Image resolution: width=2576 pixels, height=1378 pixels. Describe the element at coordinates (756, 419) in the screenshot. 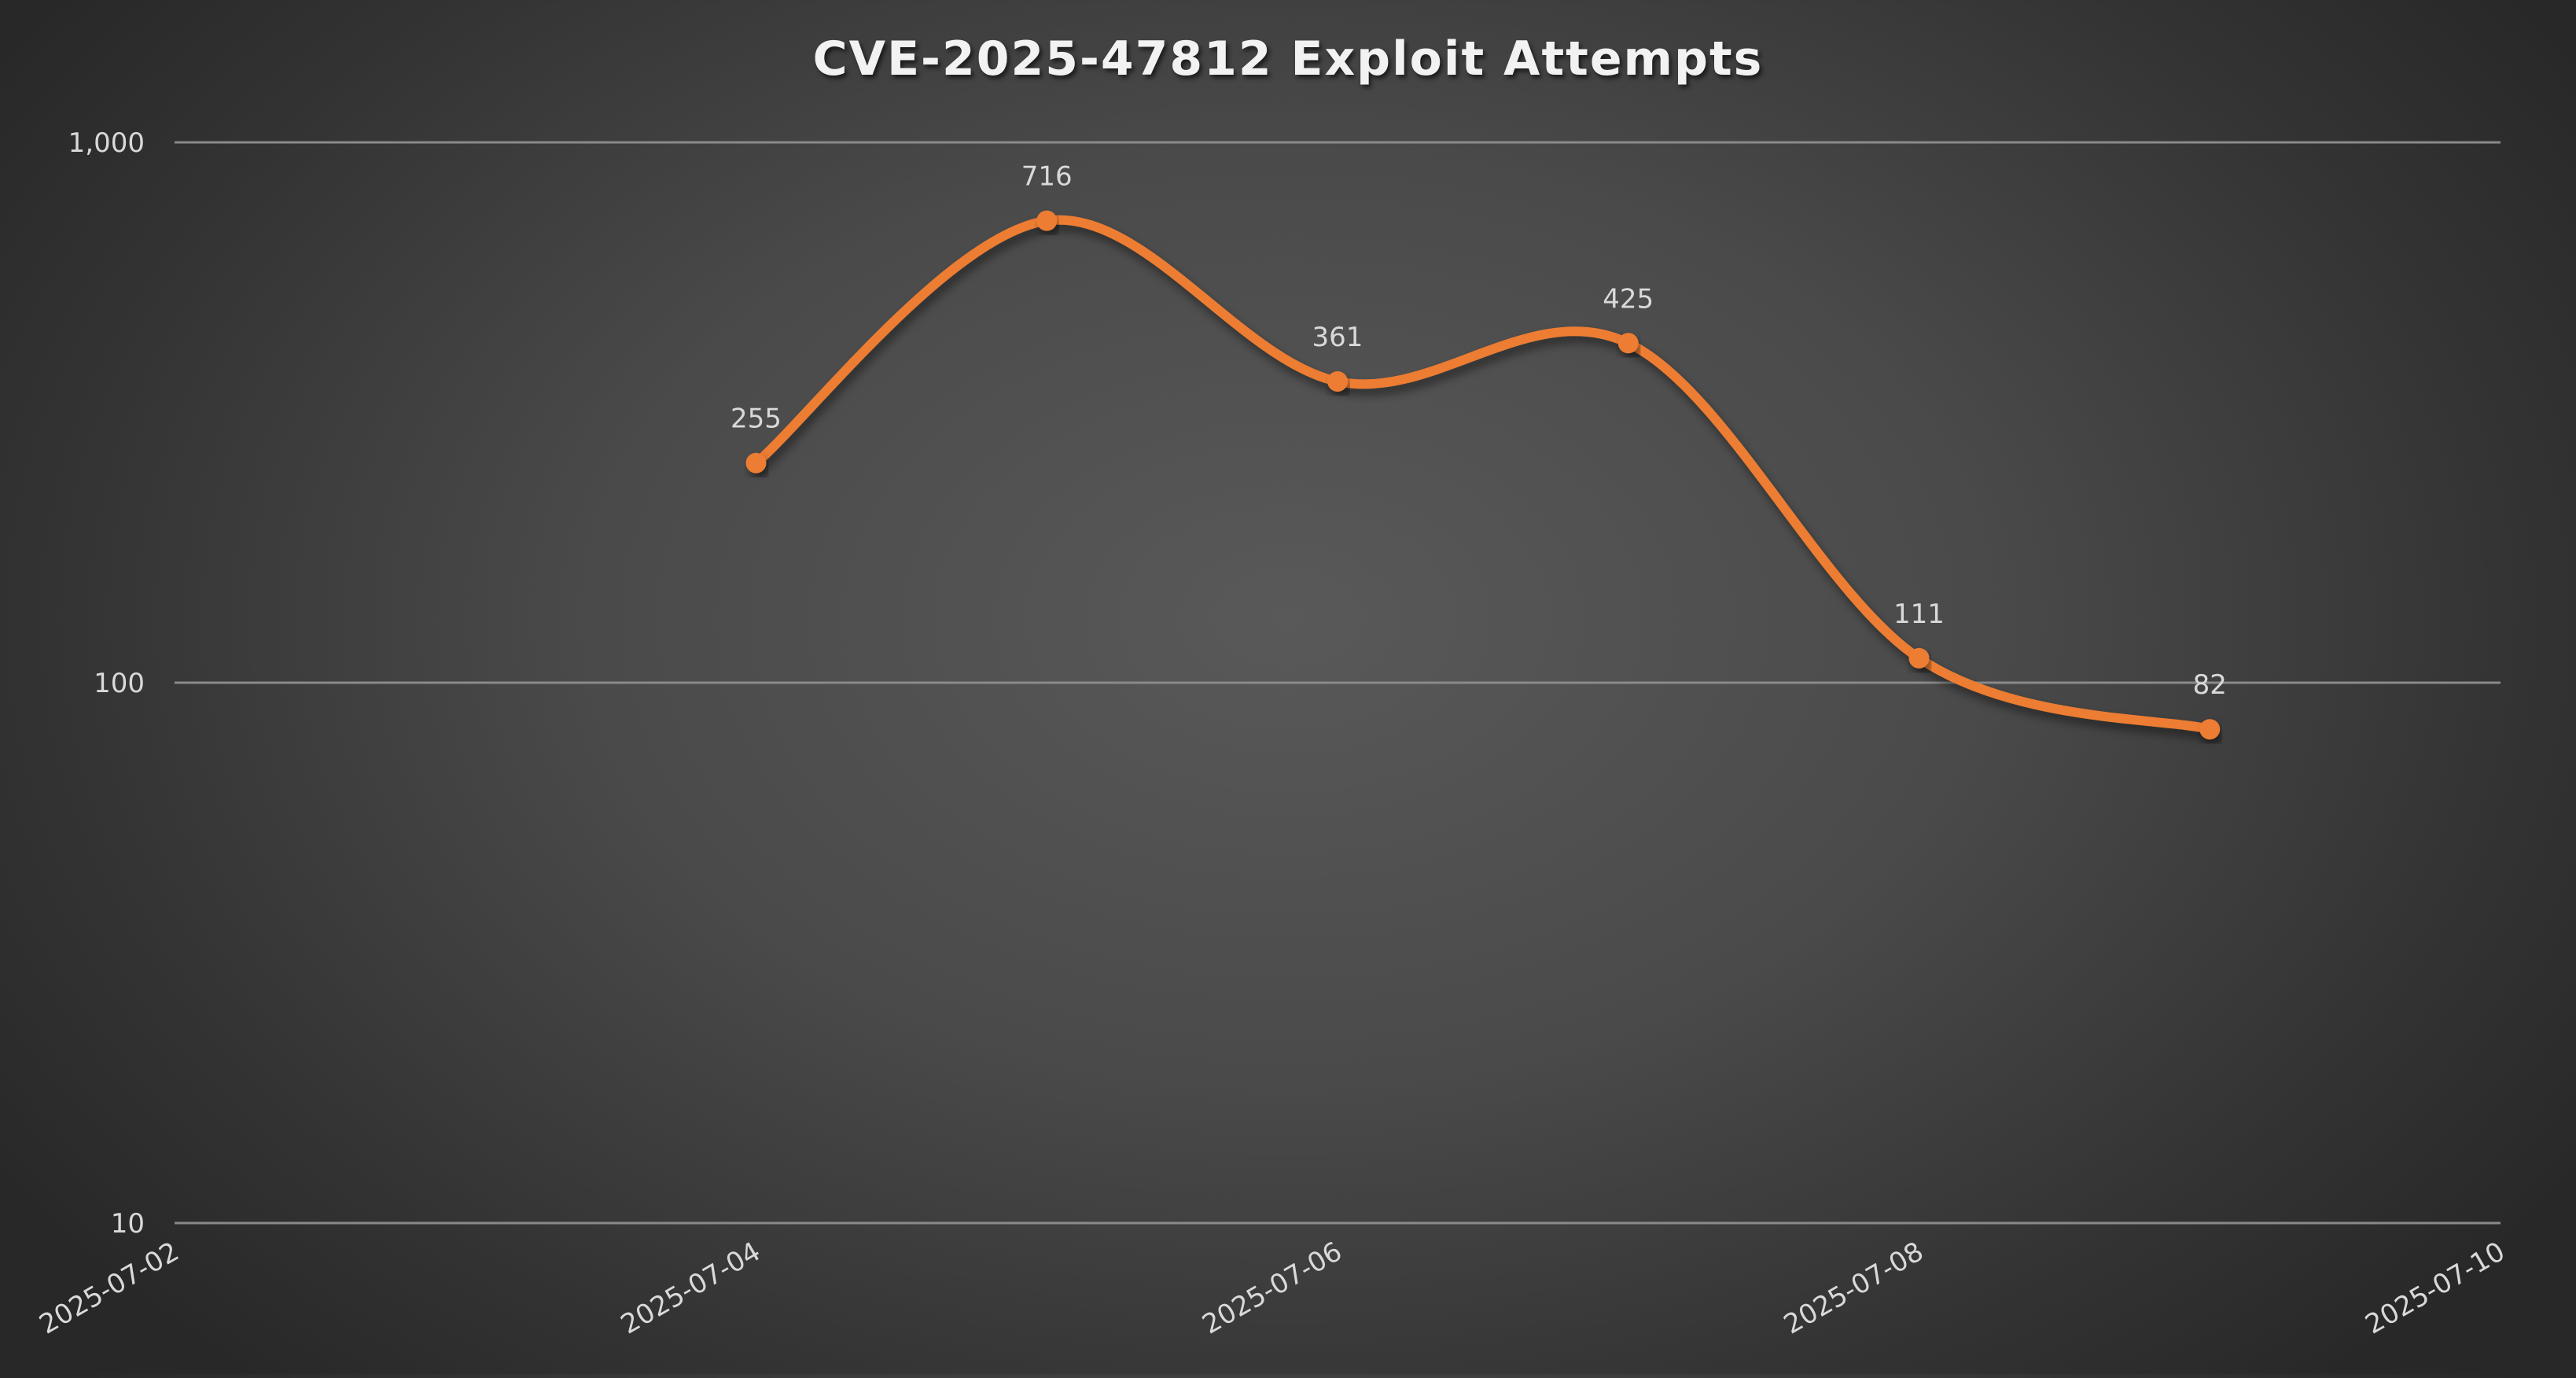

I see `data-label: 255` at that location.